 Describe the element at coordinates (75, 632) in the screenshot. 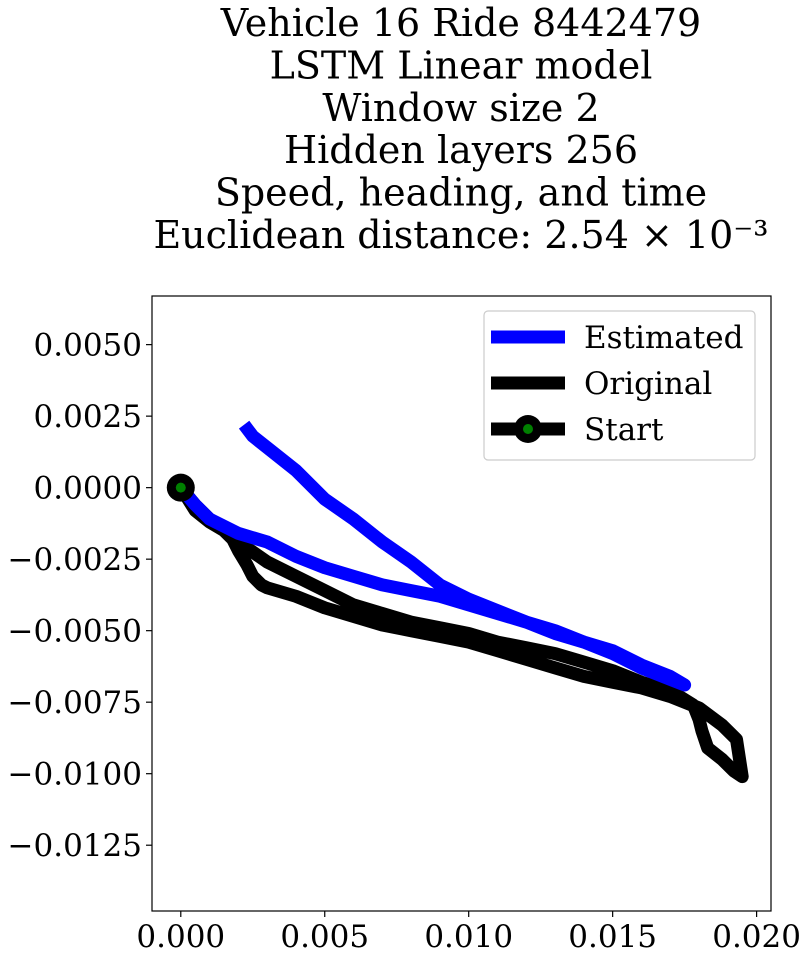

I see `y-tick-label: −0.0050` at that location.